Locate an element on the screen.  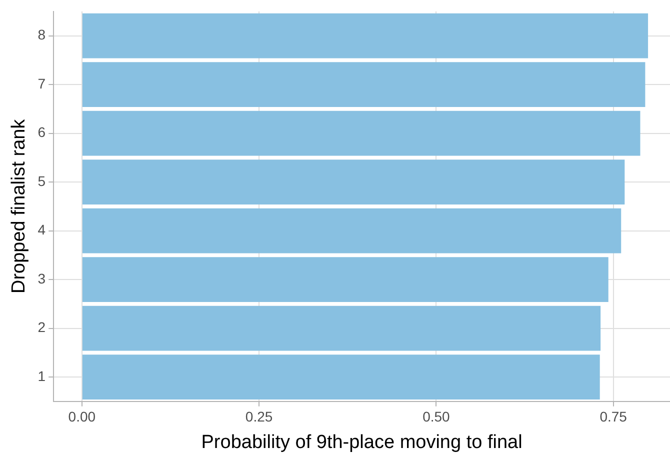
x-axis-title: Probability of 9th-place moving to final is located at coordinates (361, 442).